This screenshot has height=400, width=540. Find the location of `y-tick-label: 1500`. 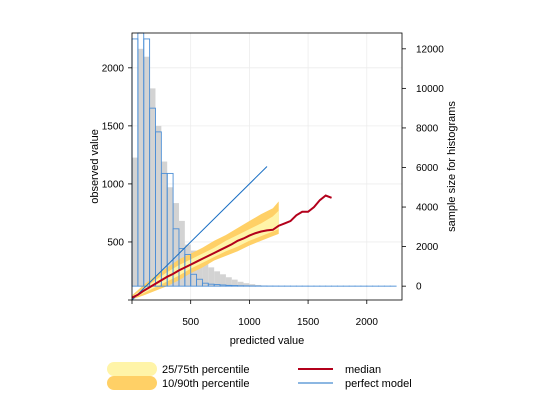

y-tick-label: 1500 is located at coordinates (113, 126).